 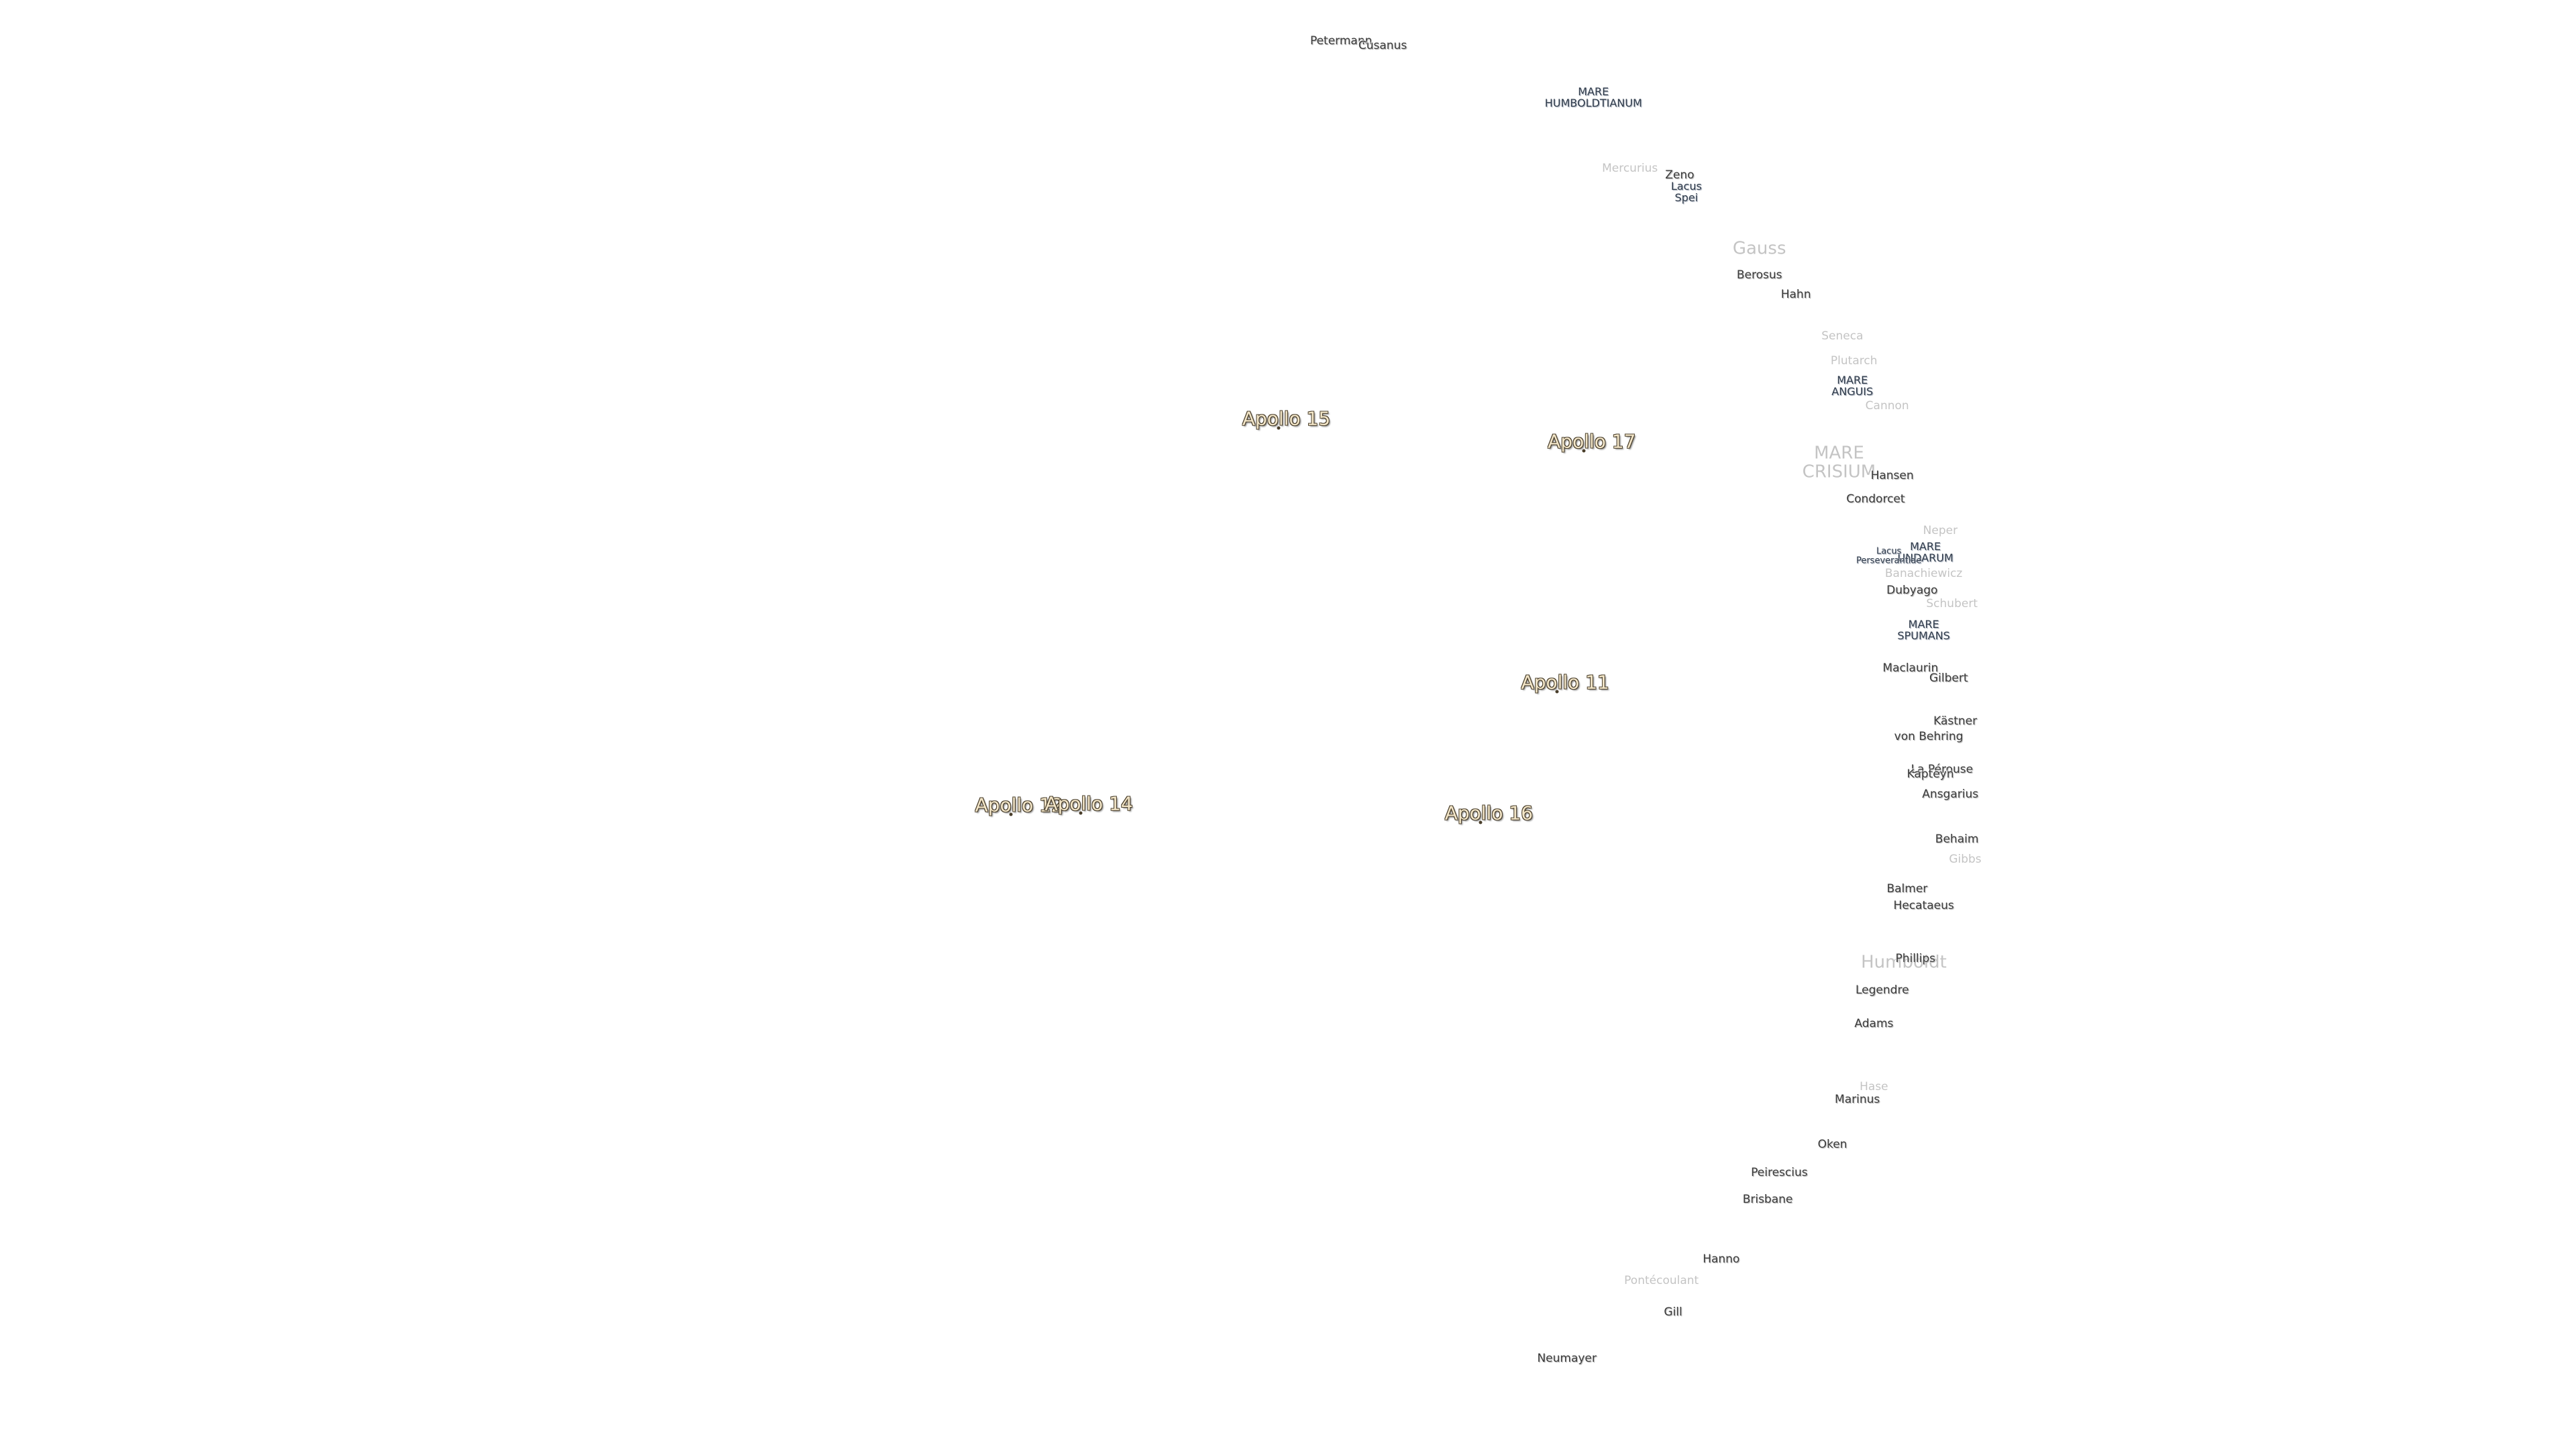 I want to click on crater-label: Mercurius, so click(x=1630, y=169).